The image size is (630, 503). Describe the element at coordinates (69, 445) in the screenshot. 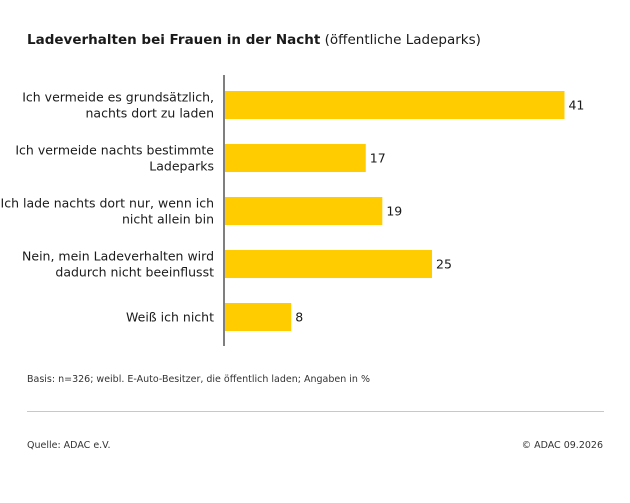

I see `source-label: Quelle: ADAC e.V.` at that location.